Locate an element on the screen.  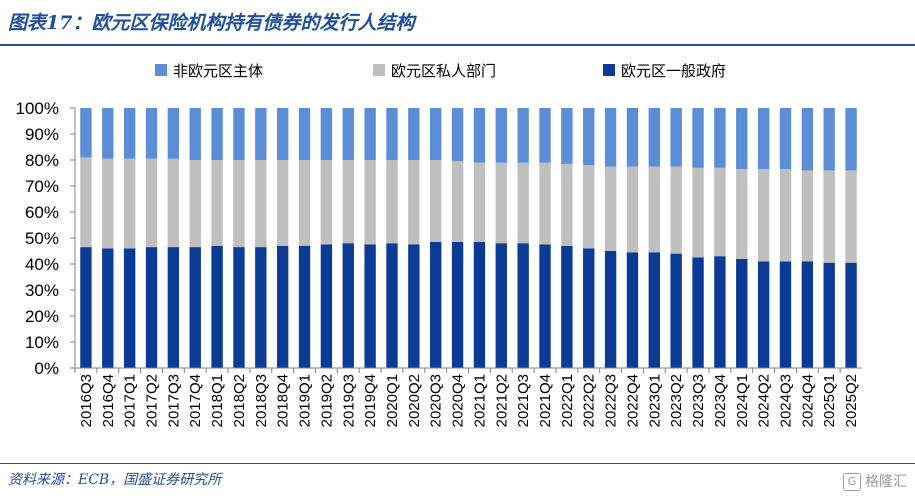
x-tick-label: 2017Q4 is located at coordinates (195, 400).